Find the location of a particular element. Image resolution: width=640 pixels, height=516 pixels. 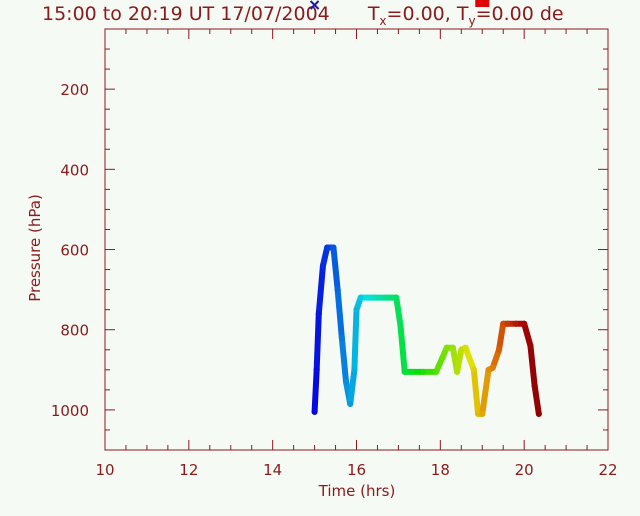

x-tick-label: 22 is located at coordinates (607, 470).